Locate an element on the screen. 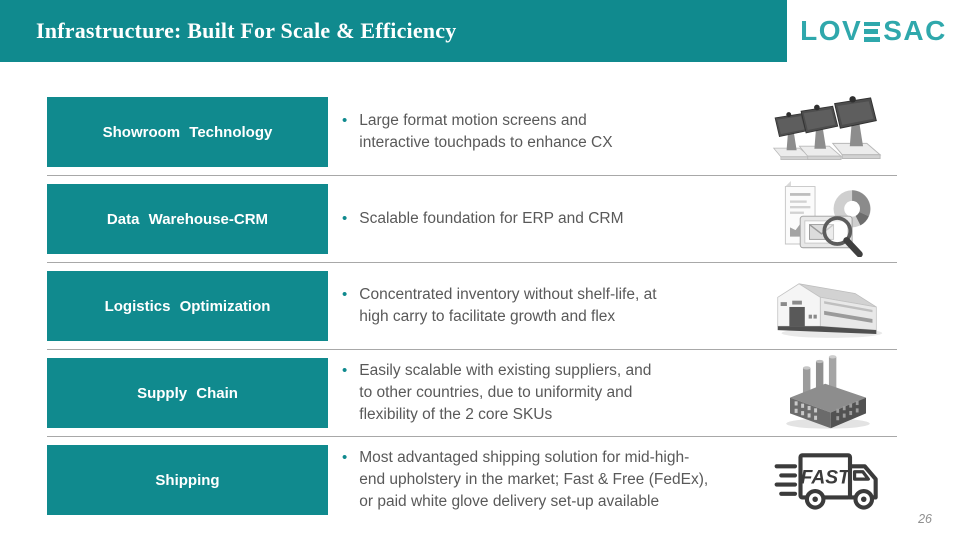 The height and width of the screenshot is (540, 960). row-label: Logistics Optimization is located at coordinates (187, 306).